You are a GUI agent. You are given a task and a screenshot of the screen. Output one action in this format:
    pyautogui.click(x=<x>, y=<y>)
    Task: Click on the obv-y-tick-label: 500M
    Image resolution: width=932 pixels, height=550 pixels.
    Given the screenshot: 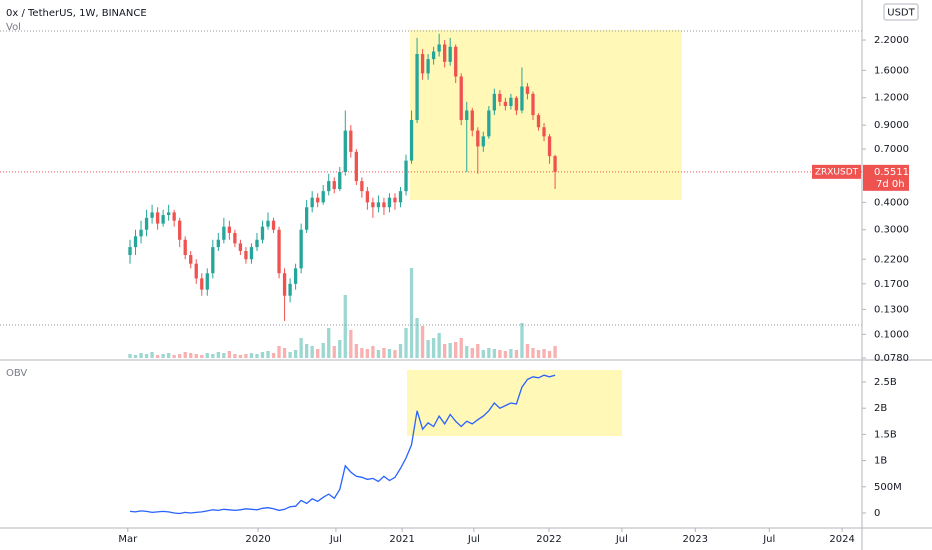 What is the action you would take?
    pyautogui.click(x=888, y=487)
    